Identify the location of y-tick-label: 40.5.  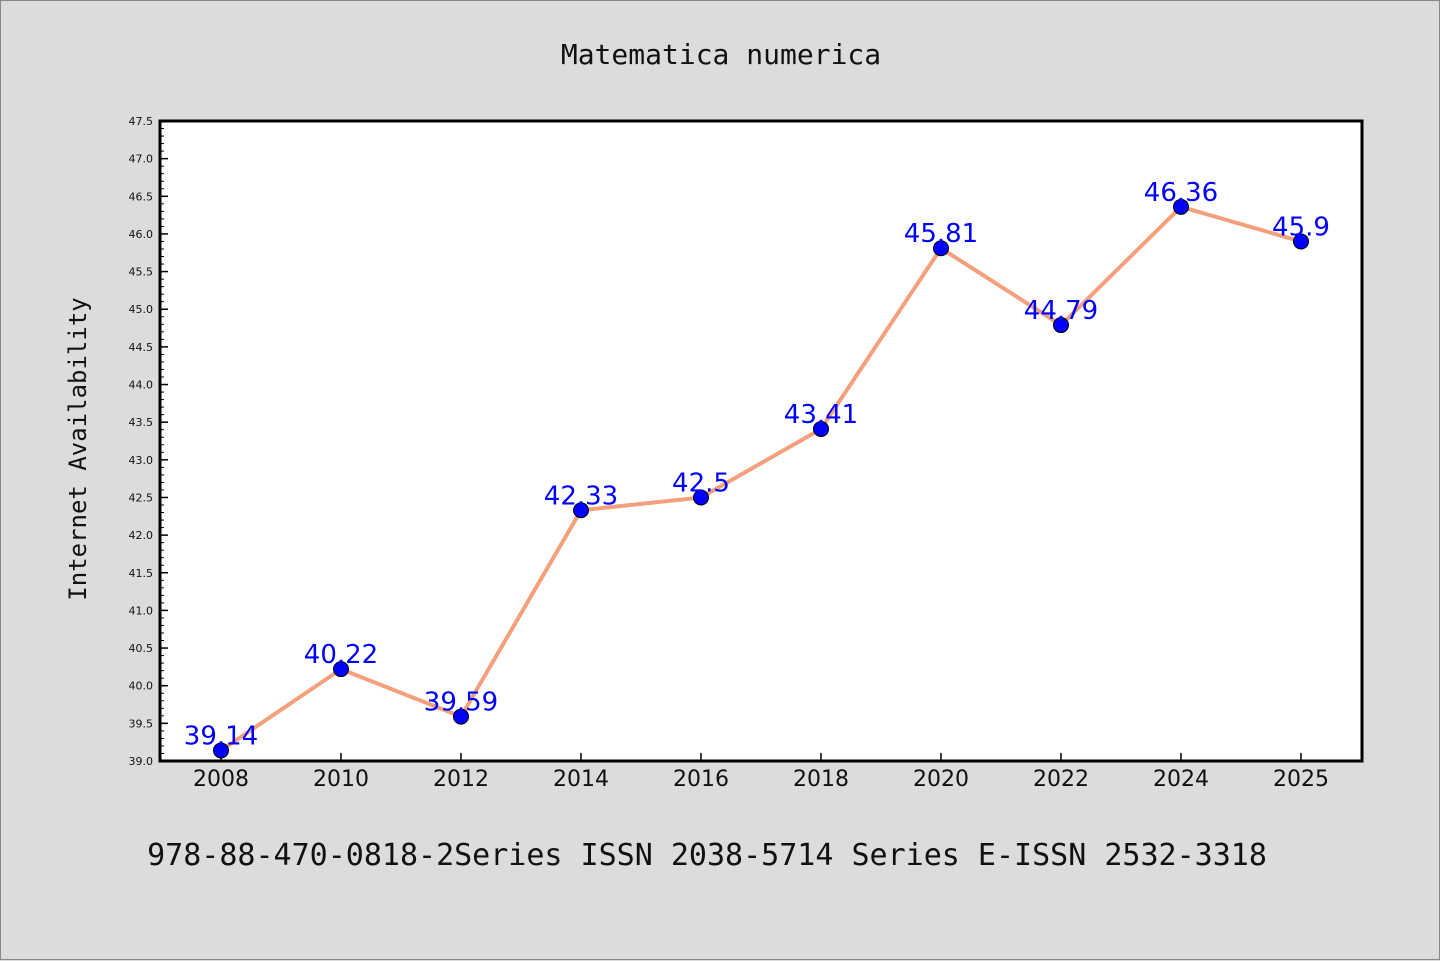
(141, 648).